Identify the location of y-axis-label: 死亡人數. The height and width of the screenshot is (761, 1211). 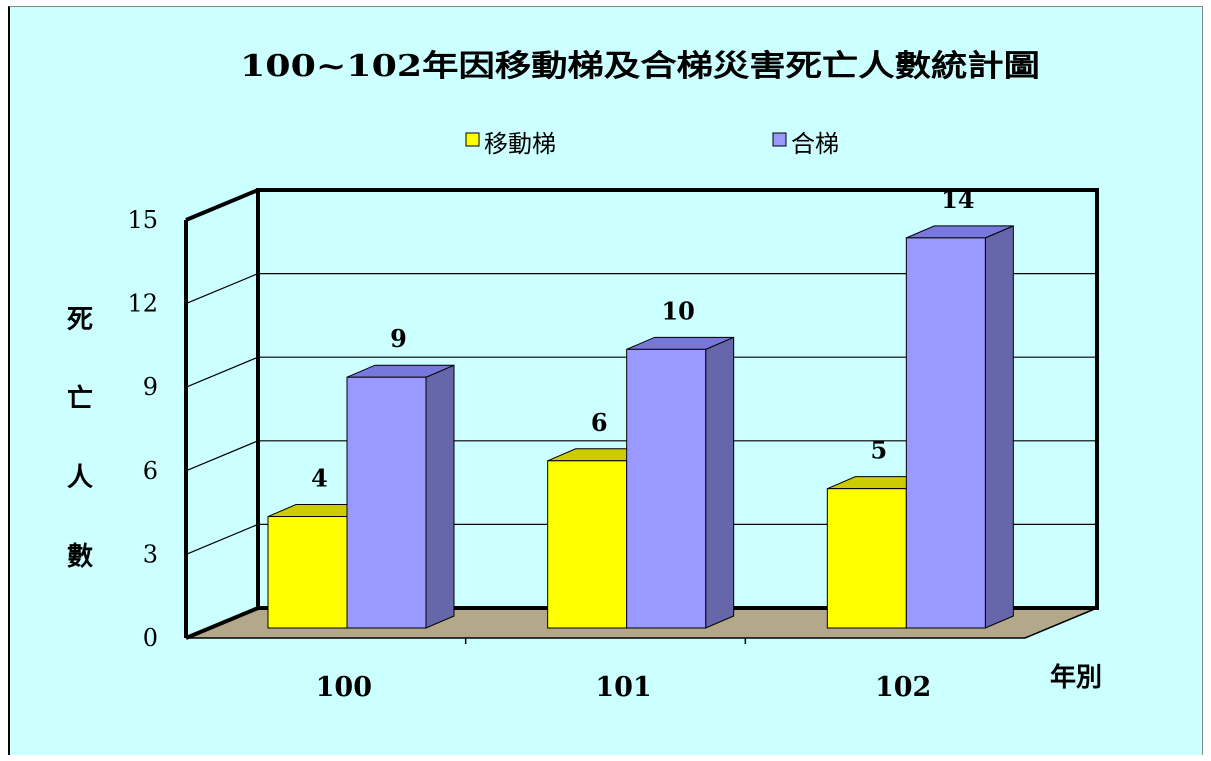
(80, 438).